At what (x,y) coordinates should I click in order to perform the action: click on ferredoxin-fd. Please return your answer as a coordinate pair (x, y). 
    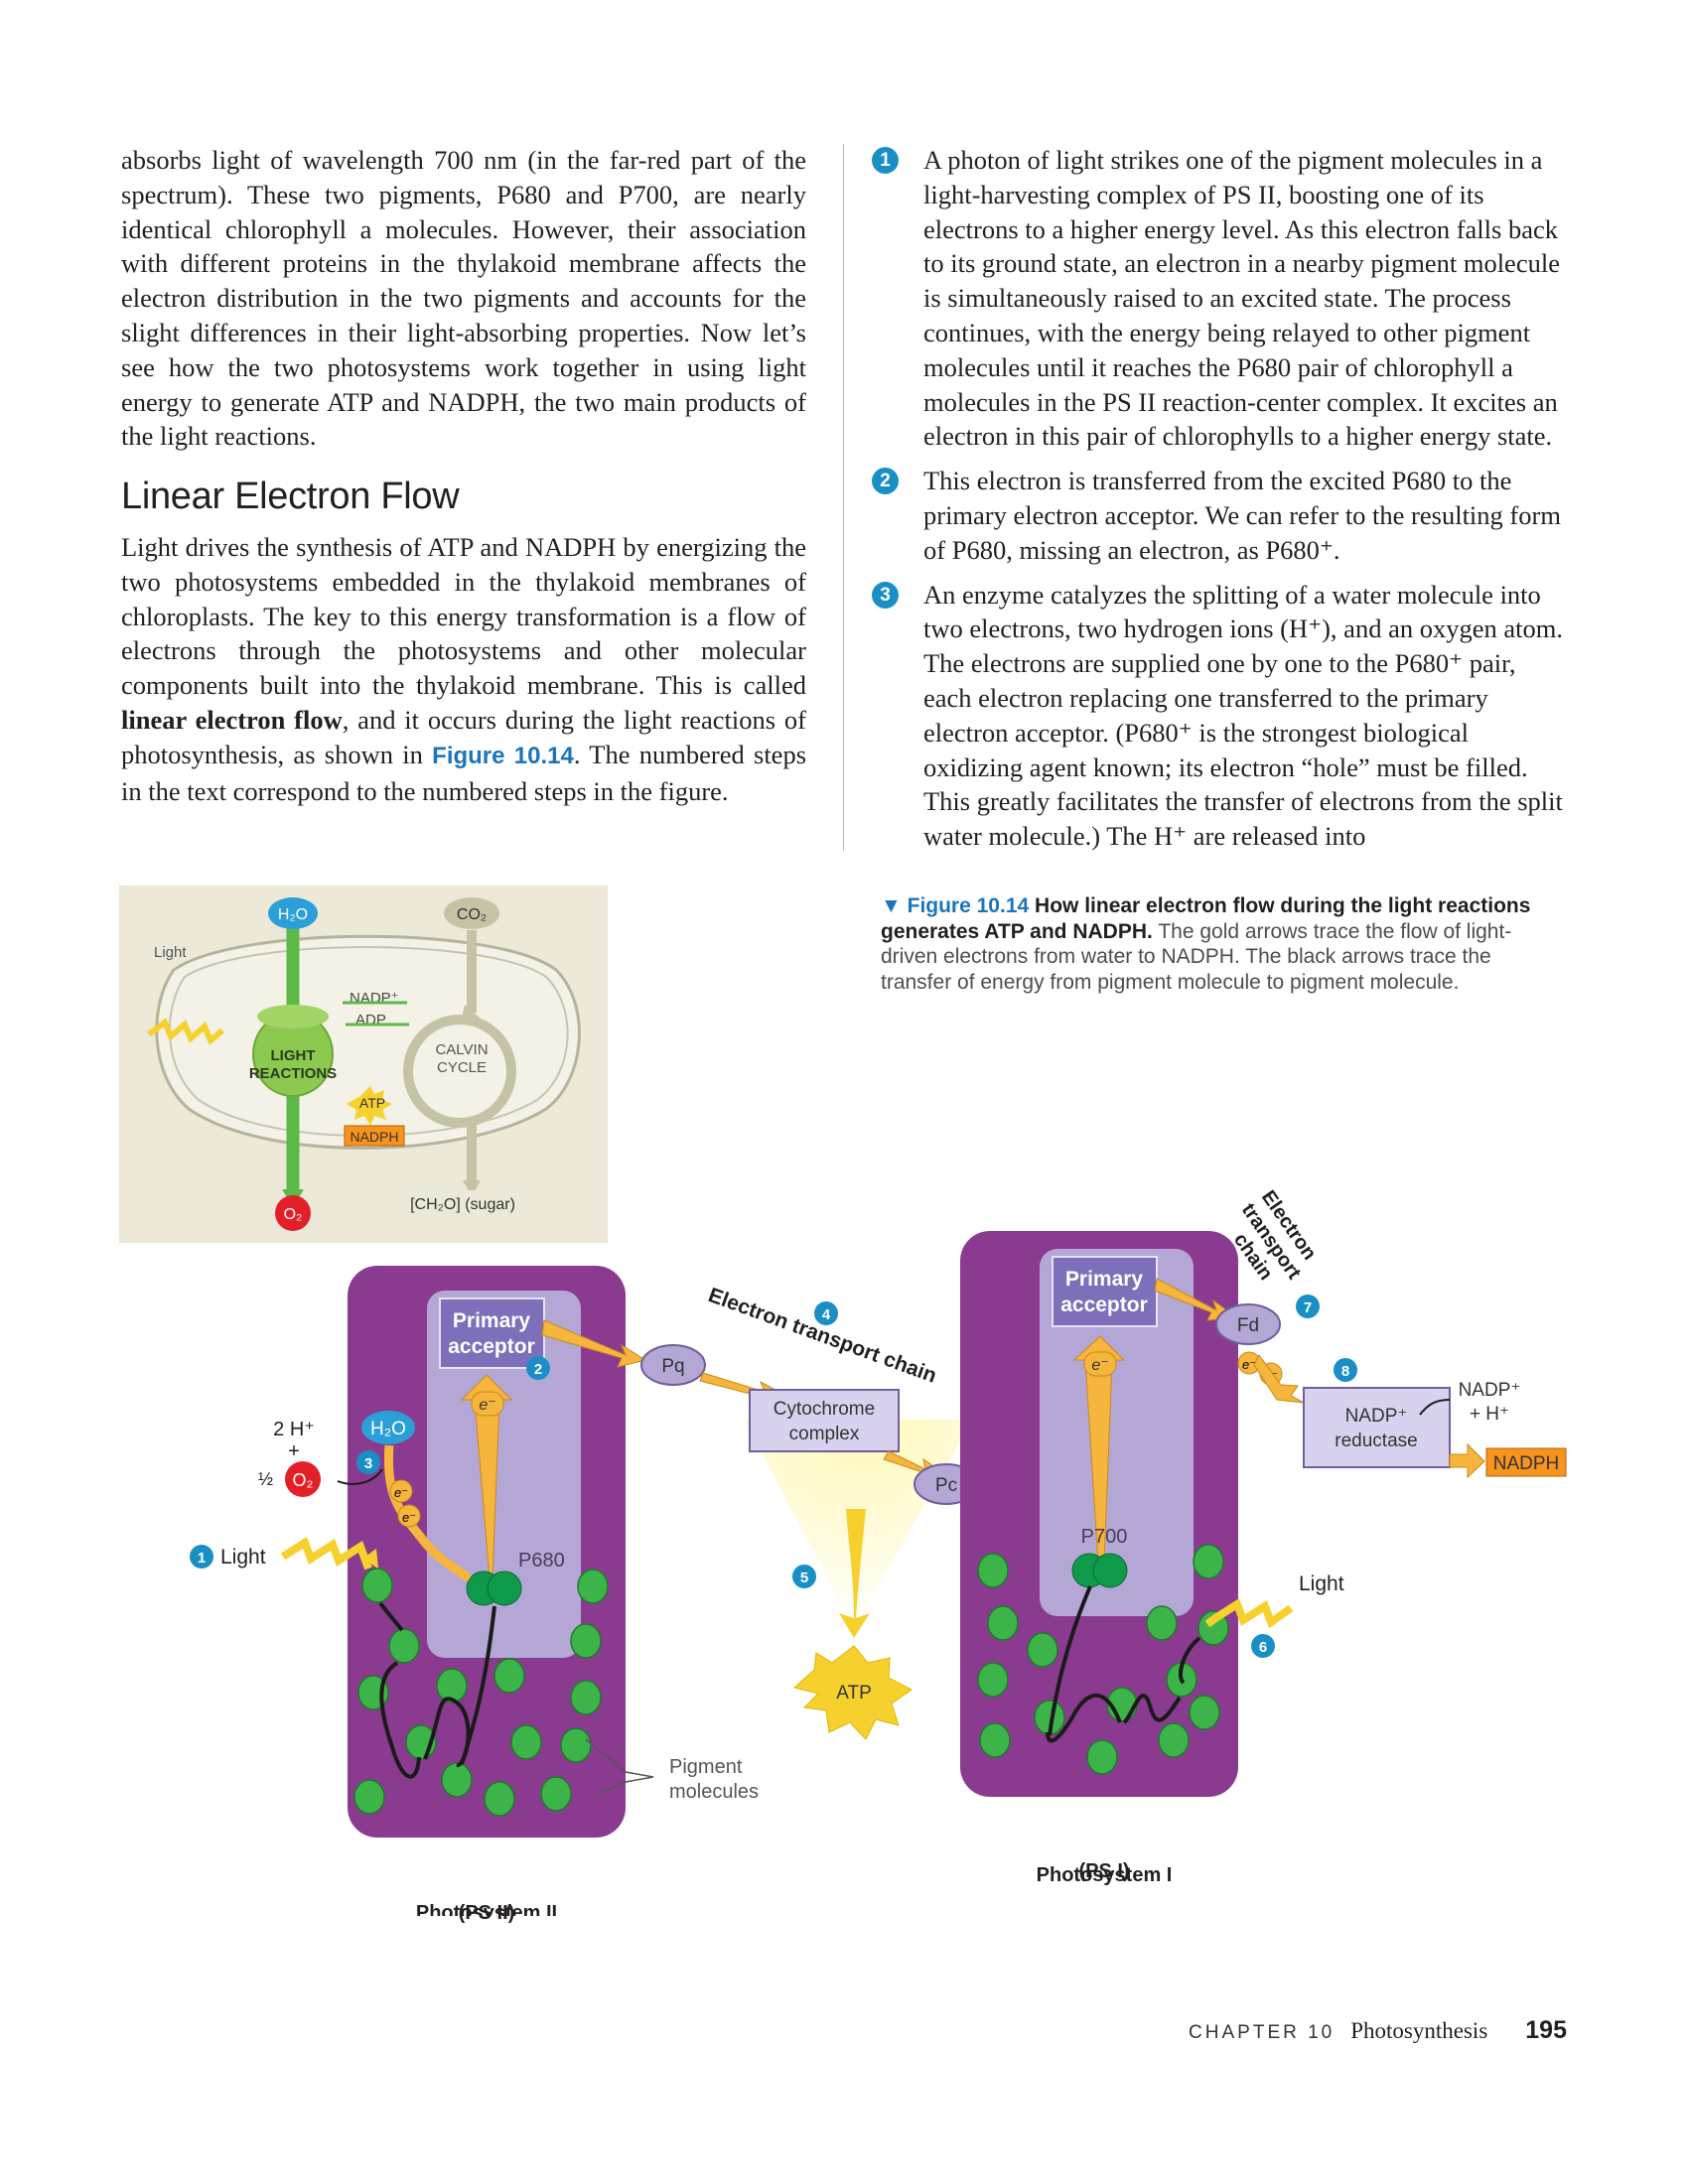
    Looking at the image, I should click on (1248, 1324).